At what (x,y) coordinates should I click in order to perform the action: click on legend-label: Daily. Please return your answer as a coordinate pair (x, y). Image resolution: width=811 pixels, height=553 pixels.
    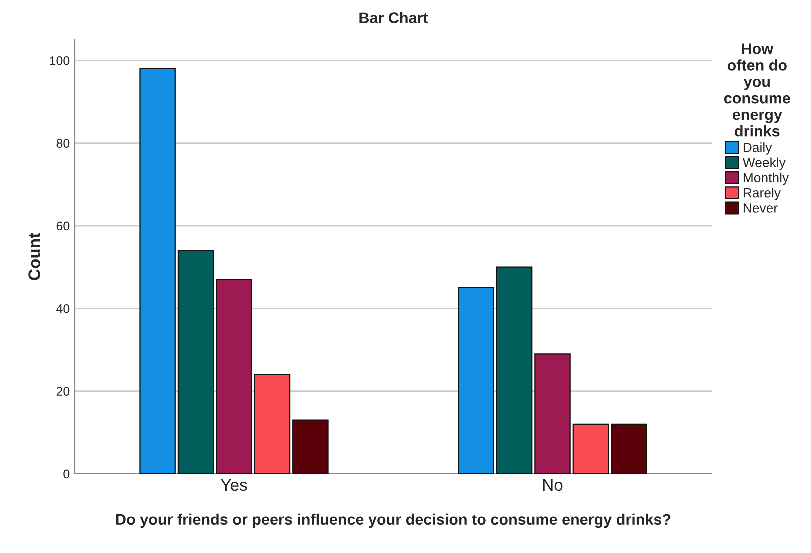
    Looking at the image, I should click on (758, 148).